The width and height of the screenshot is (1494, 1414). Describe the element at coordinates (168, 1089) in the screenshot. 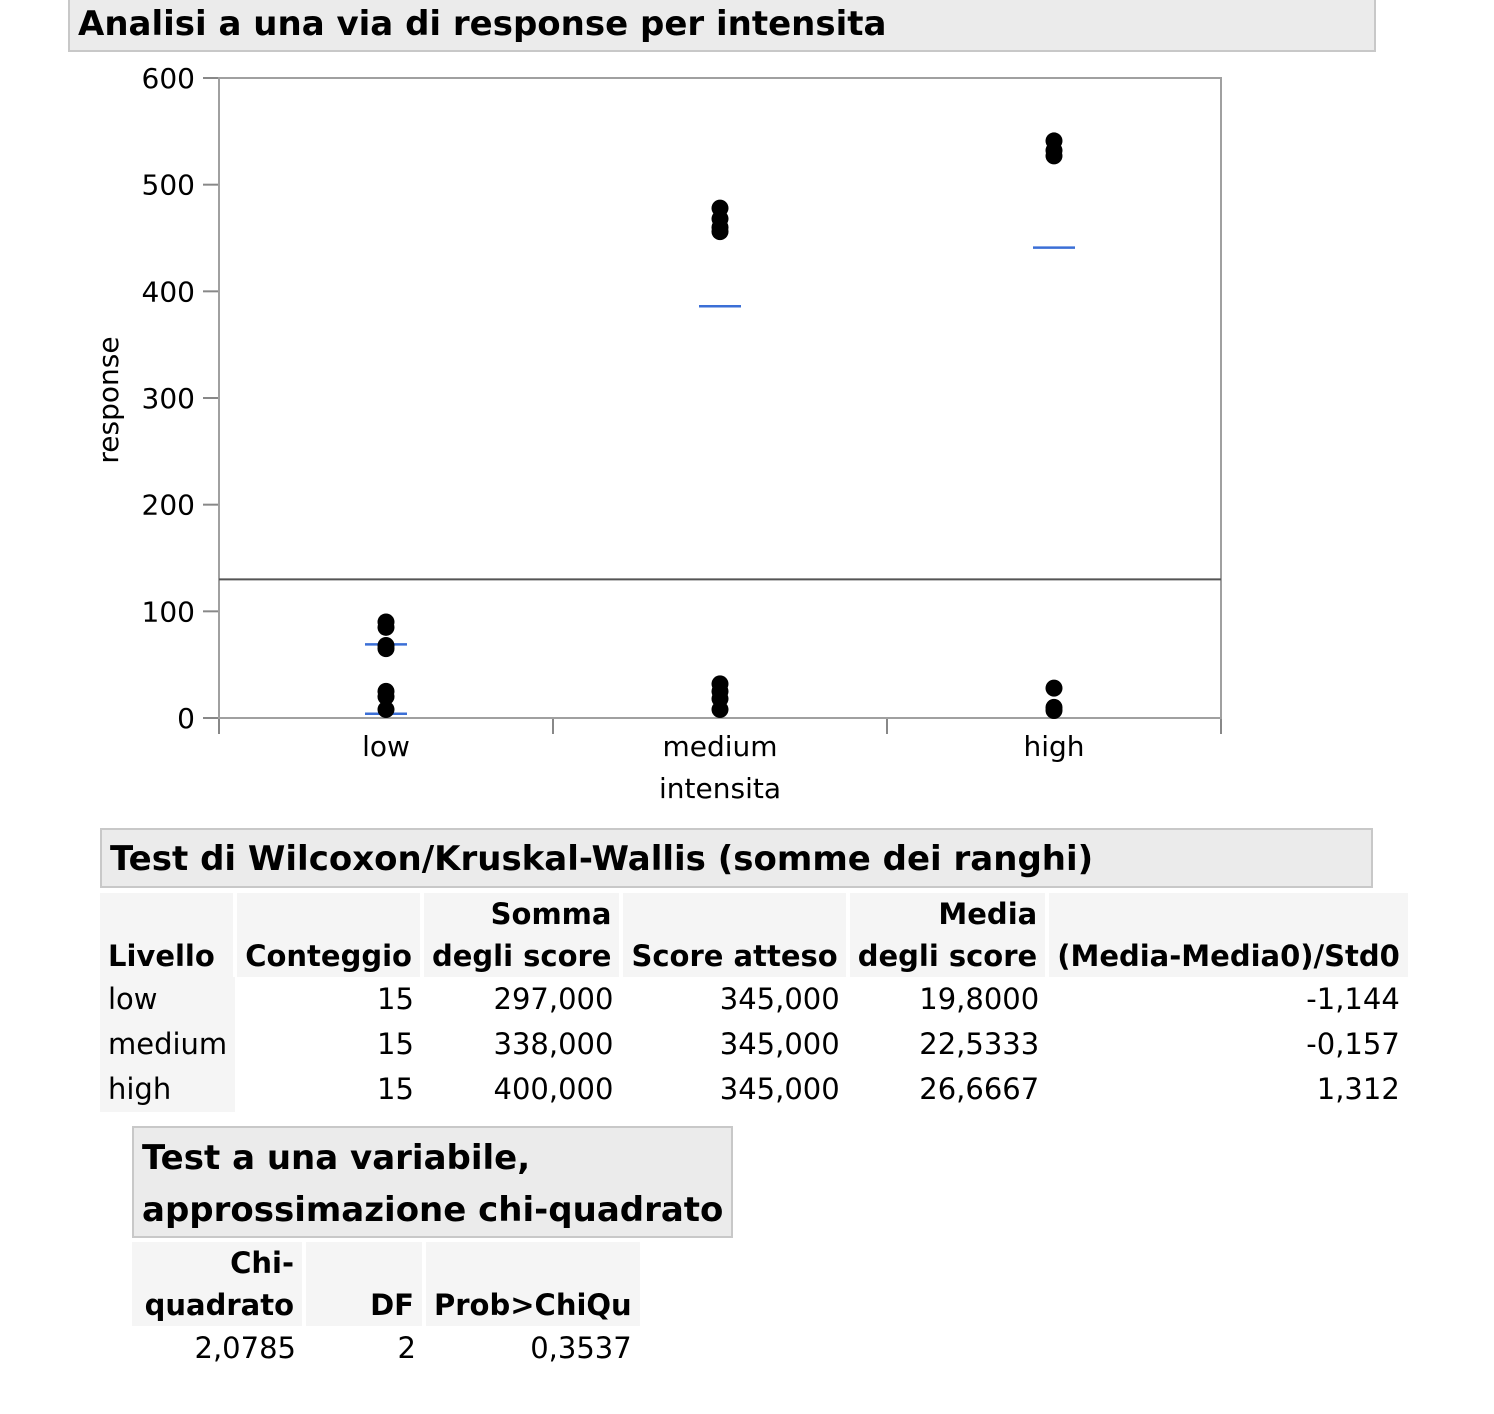

I see `cell-level: high` at that location.